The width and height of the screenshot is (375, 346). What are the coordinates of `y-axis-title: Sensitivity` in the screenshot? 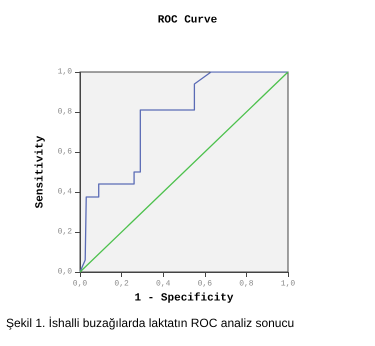 It's located at (40, 171).